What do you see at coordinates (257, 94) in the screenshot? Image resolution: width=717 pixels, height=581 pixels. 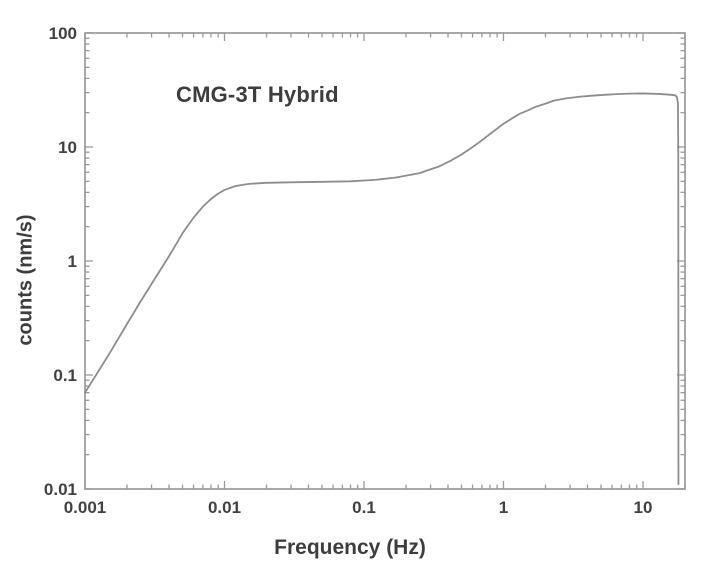 I see `chart-title: CMG-3T Hybrid` at bounding box center [257, 94].